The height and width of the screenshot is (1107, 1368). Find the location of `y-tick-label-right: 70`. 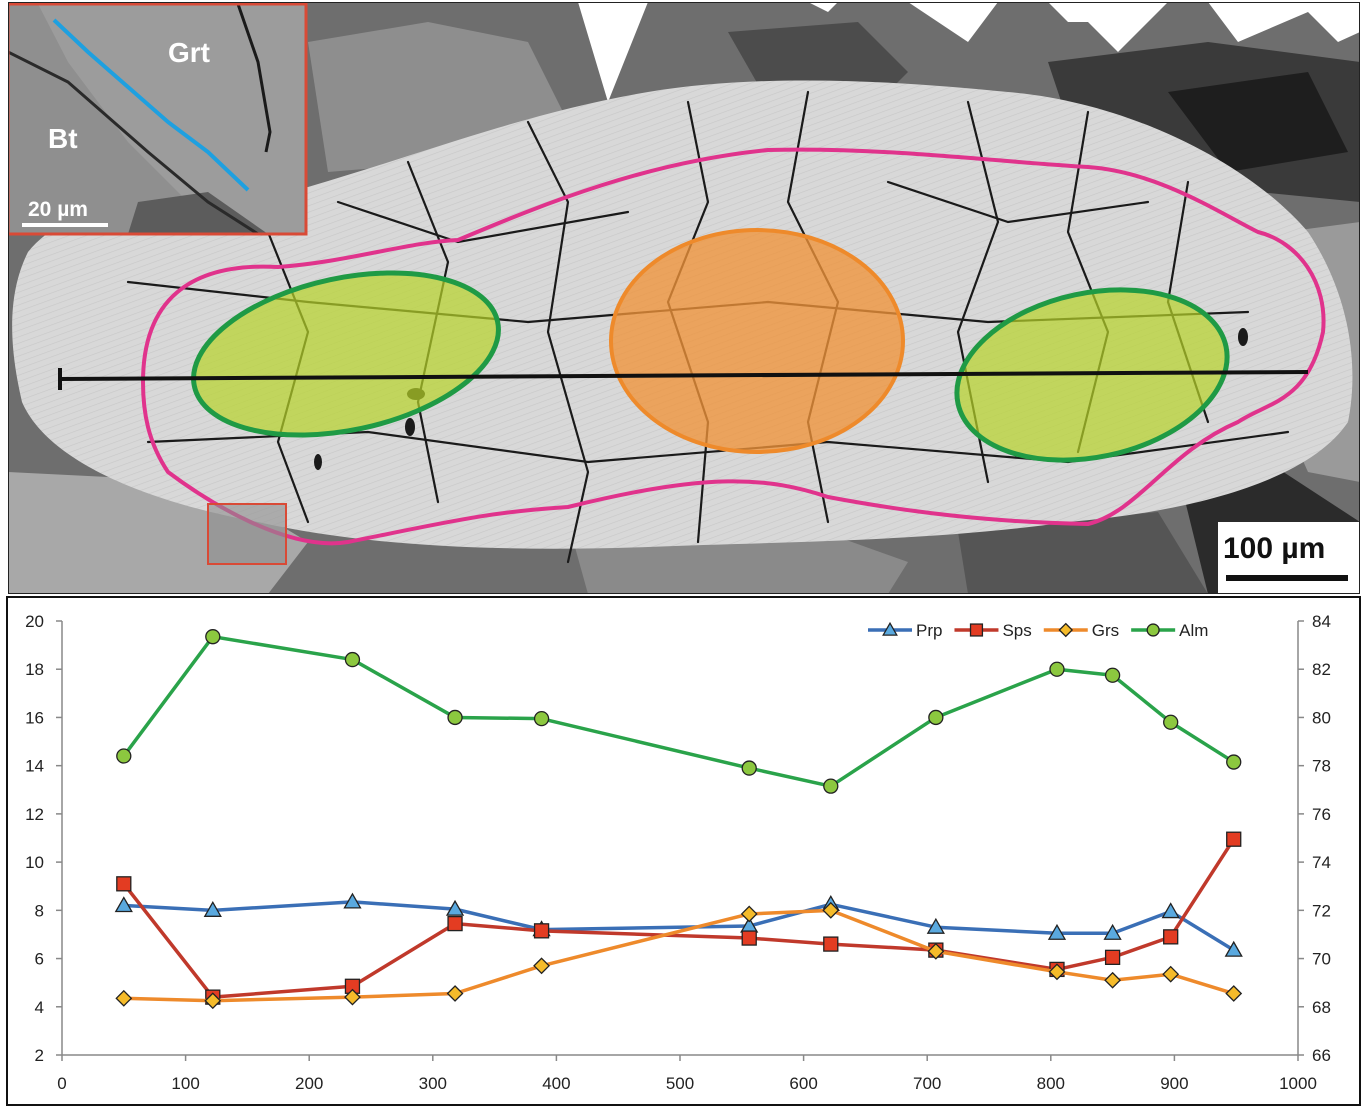

y-tick-label-right: 70 is located at coordinates (1321, 959).